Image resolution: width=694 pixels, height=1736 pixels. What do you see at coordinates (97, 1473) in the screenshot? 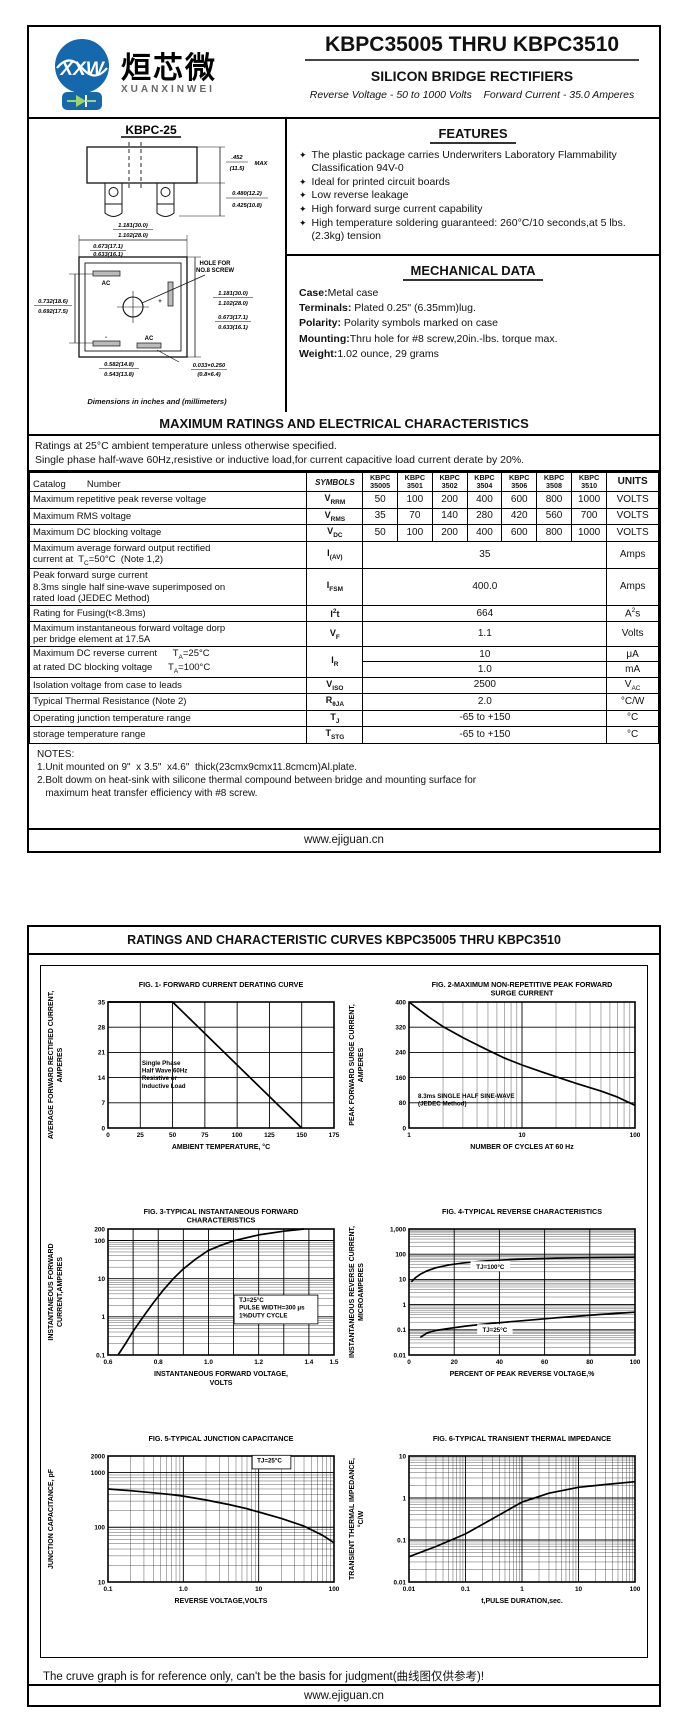
I see `svg-text: 1000` at bounding box center [97, 1473].